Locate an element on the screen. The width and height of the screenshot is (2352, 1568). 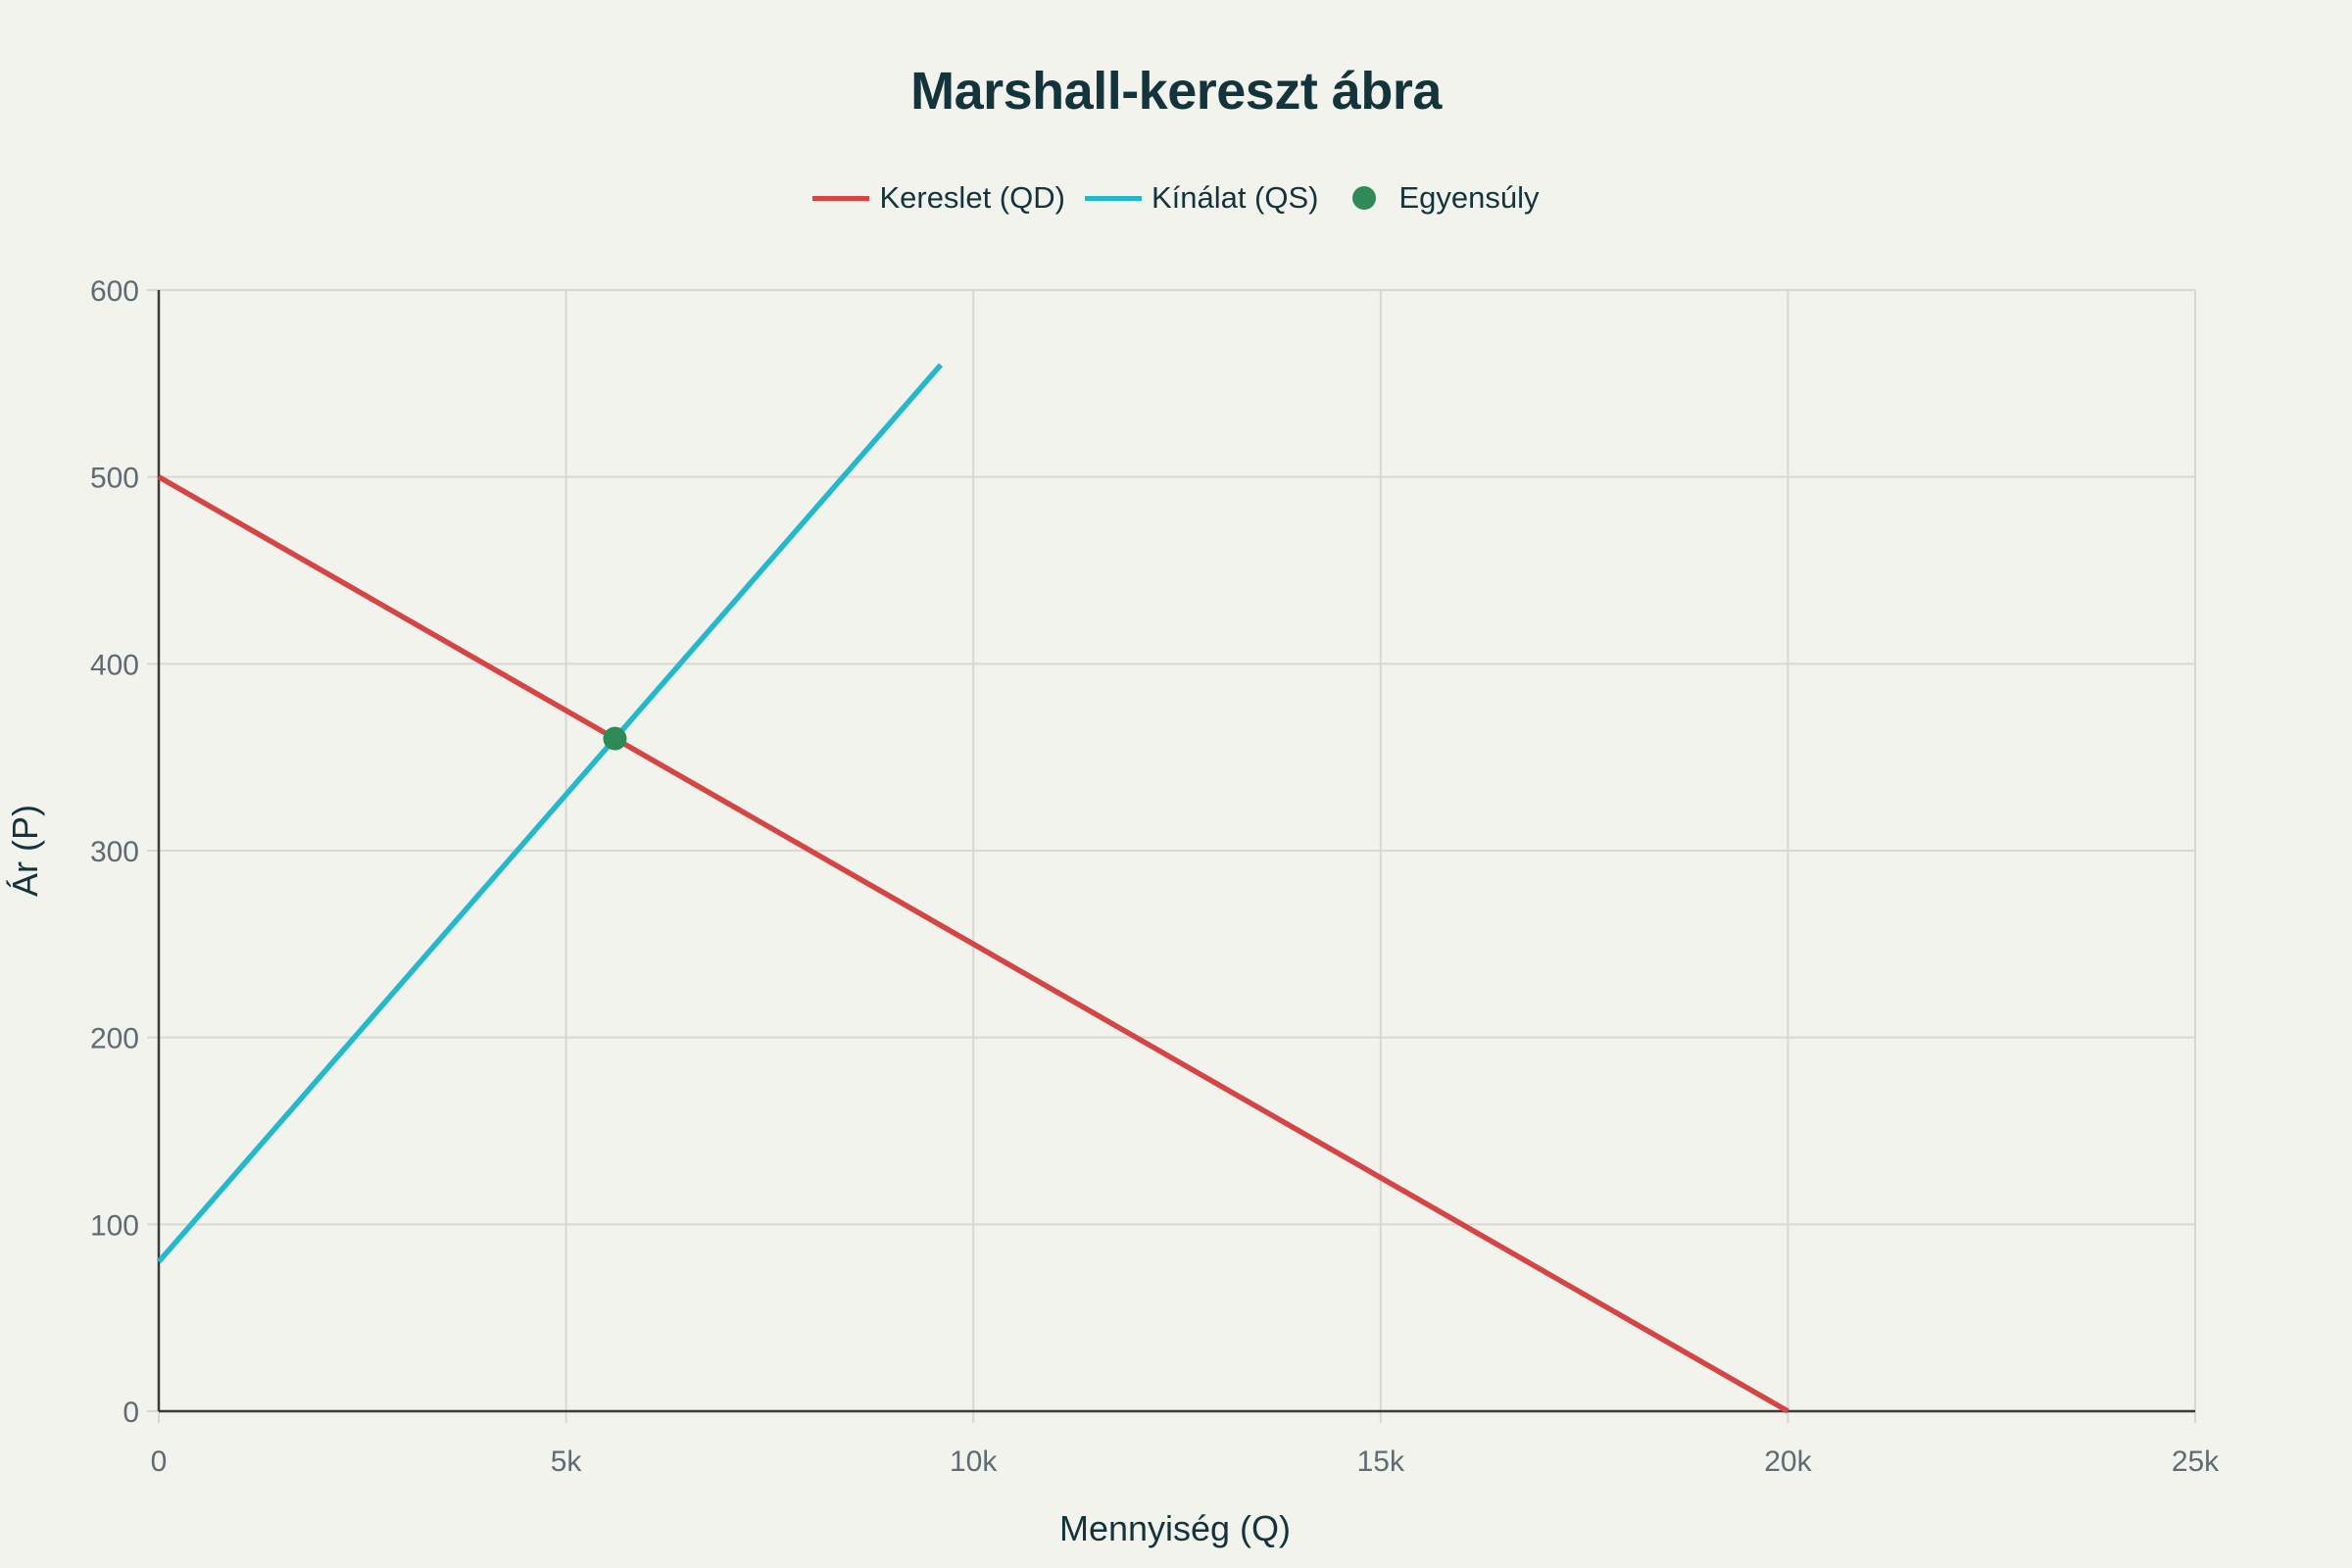
legend-label: Kereslet (QD) is located at coordinates (972, 197).